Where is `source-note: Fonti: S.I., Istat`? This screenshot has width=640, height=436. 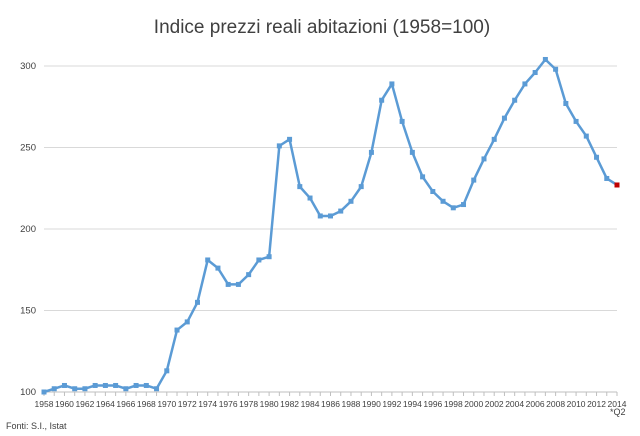 source-note: Fonti: S.I., Istat is located at coordinates (36, 426).